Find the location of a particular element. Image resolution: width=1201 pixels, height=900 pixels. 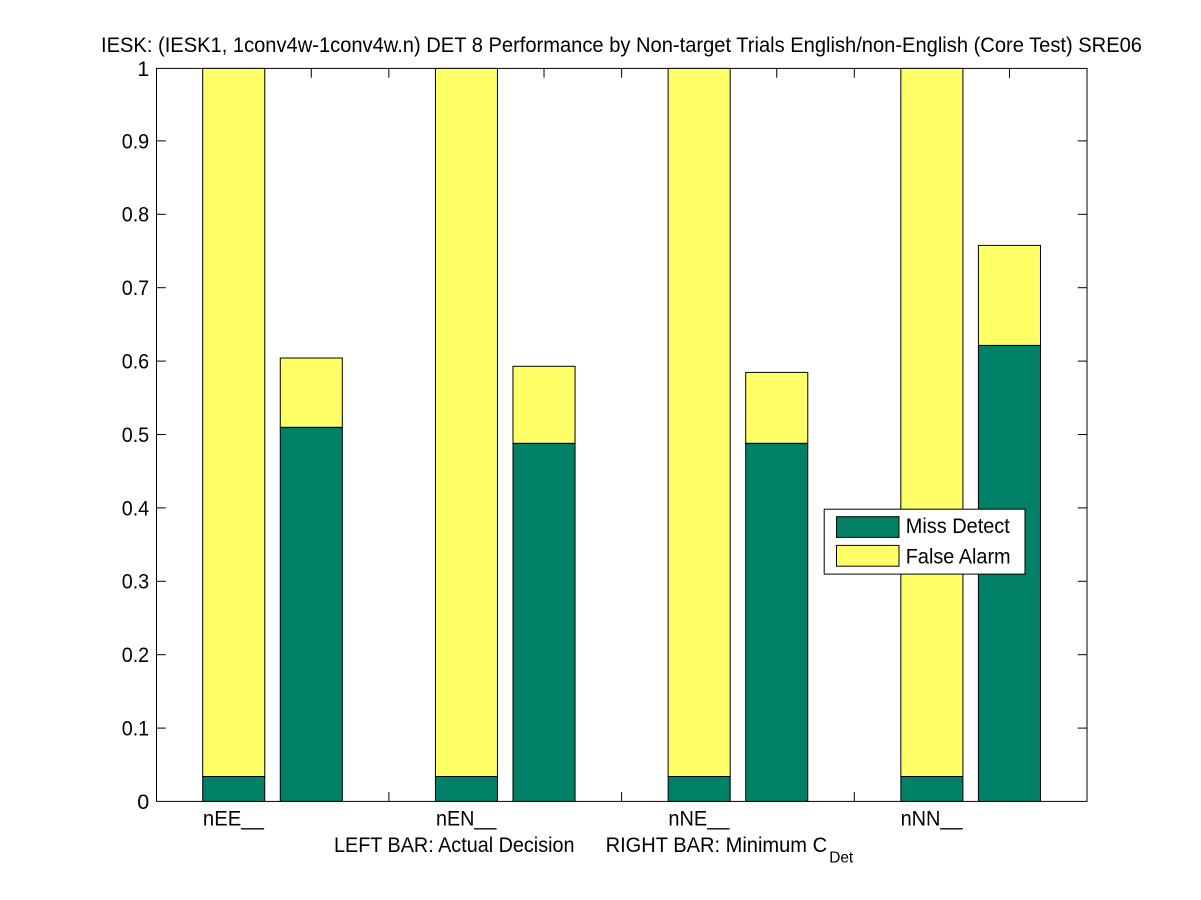

svg-text: nEE__ is located at coordinates (234, 818).